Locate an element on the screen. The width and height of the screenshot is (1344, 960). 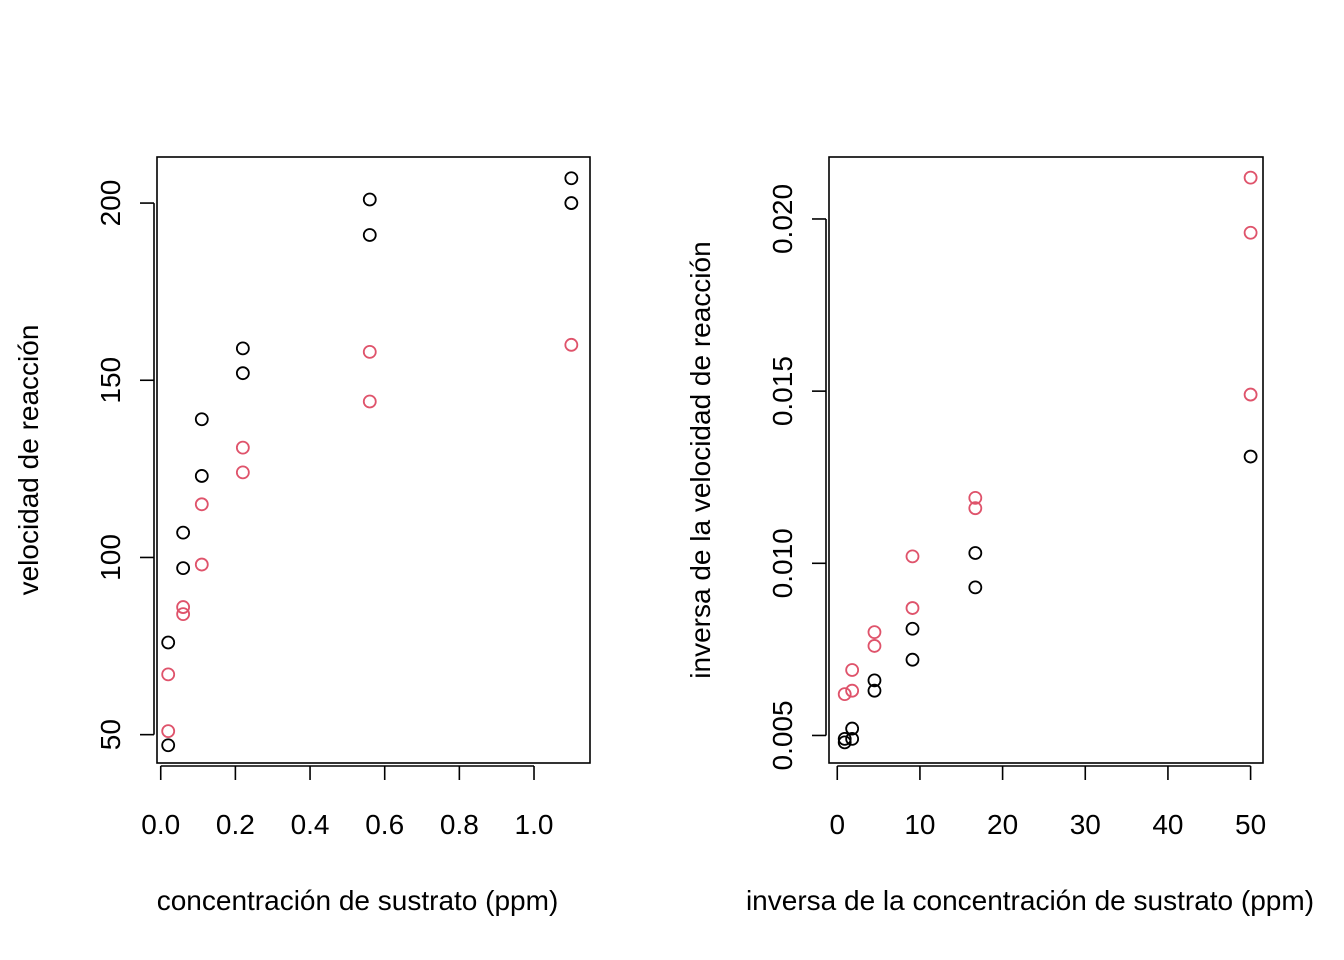
y-axis-title: inversa de la velocidad de reacción is located at coordinates (700, 459).